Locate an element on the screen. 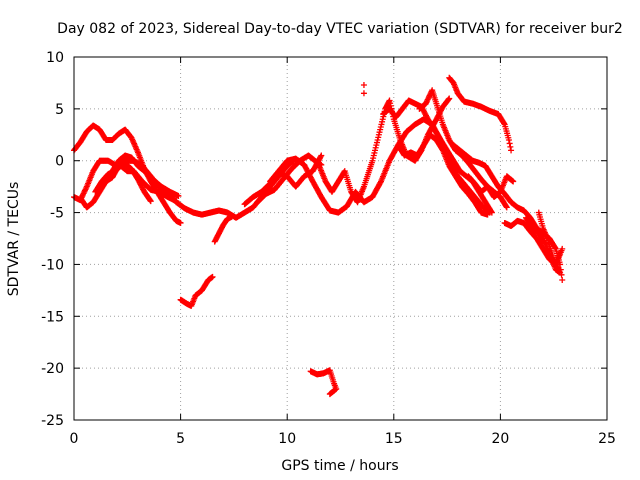 The image size is (640, 480). y-tick-label: -10 is located at coordinates (52, 265).